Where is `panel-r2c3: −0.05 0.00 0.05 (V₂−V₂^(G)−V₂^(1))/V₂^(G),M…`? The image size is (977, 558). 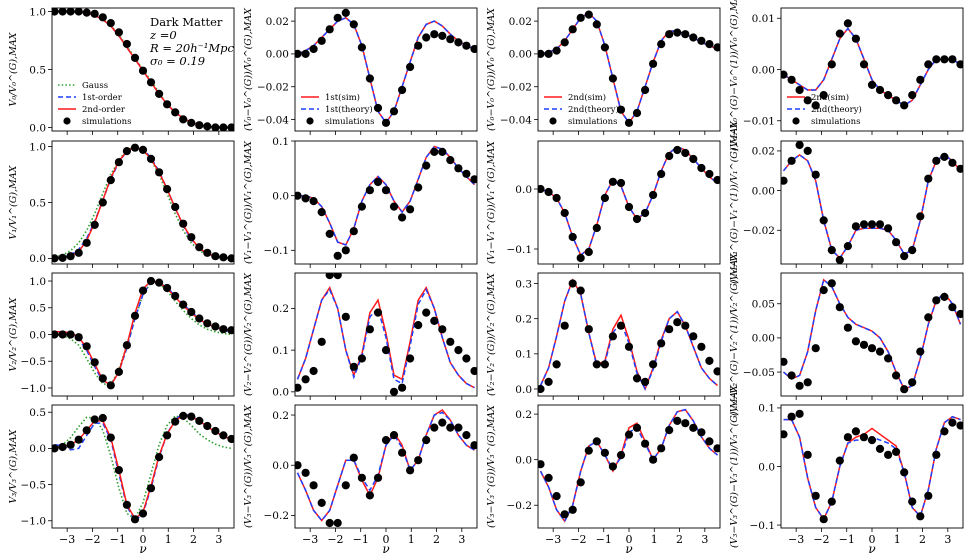
panel-r2c3: −0.05 0.00 0.05 (V₂−V₂^(G)−V₂^(1))/V₂^(G),M… is located at coordinates (846, 334).